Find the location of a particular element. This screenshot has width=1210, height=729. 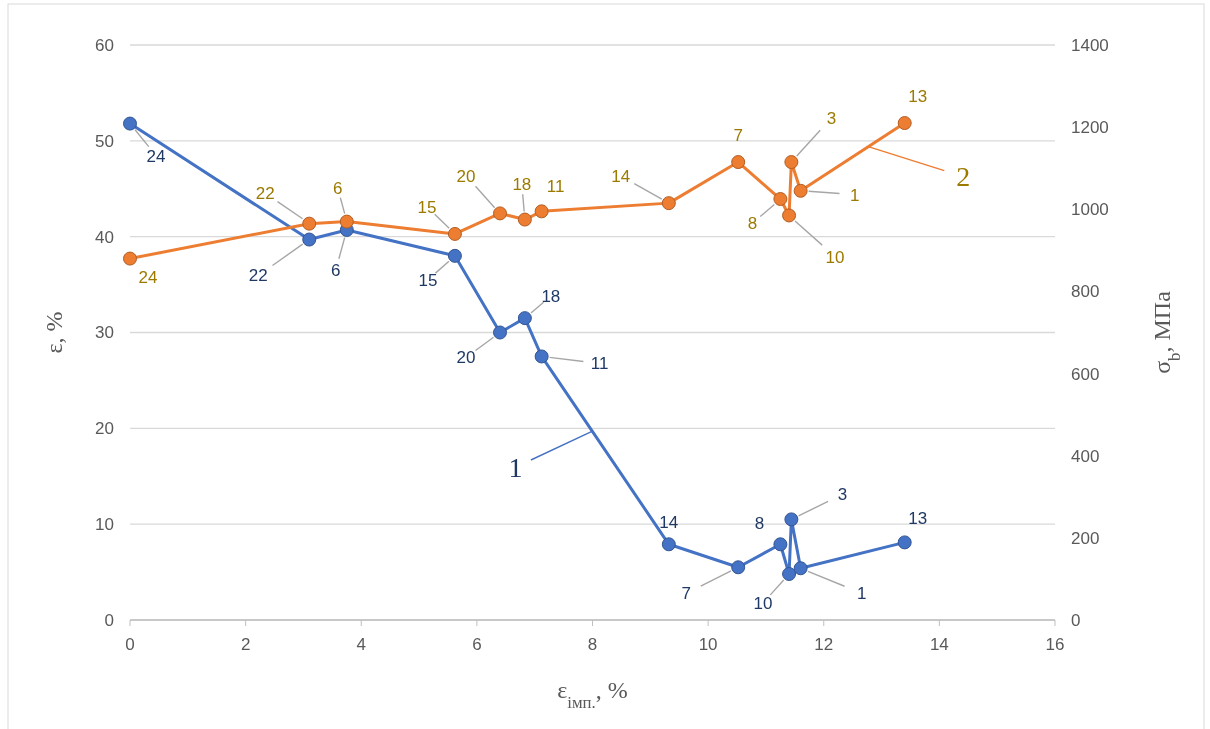

x-tick-label: 16 is located at coordinates (1055, 644).